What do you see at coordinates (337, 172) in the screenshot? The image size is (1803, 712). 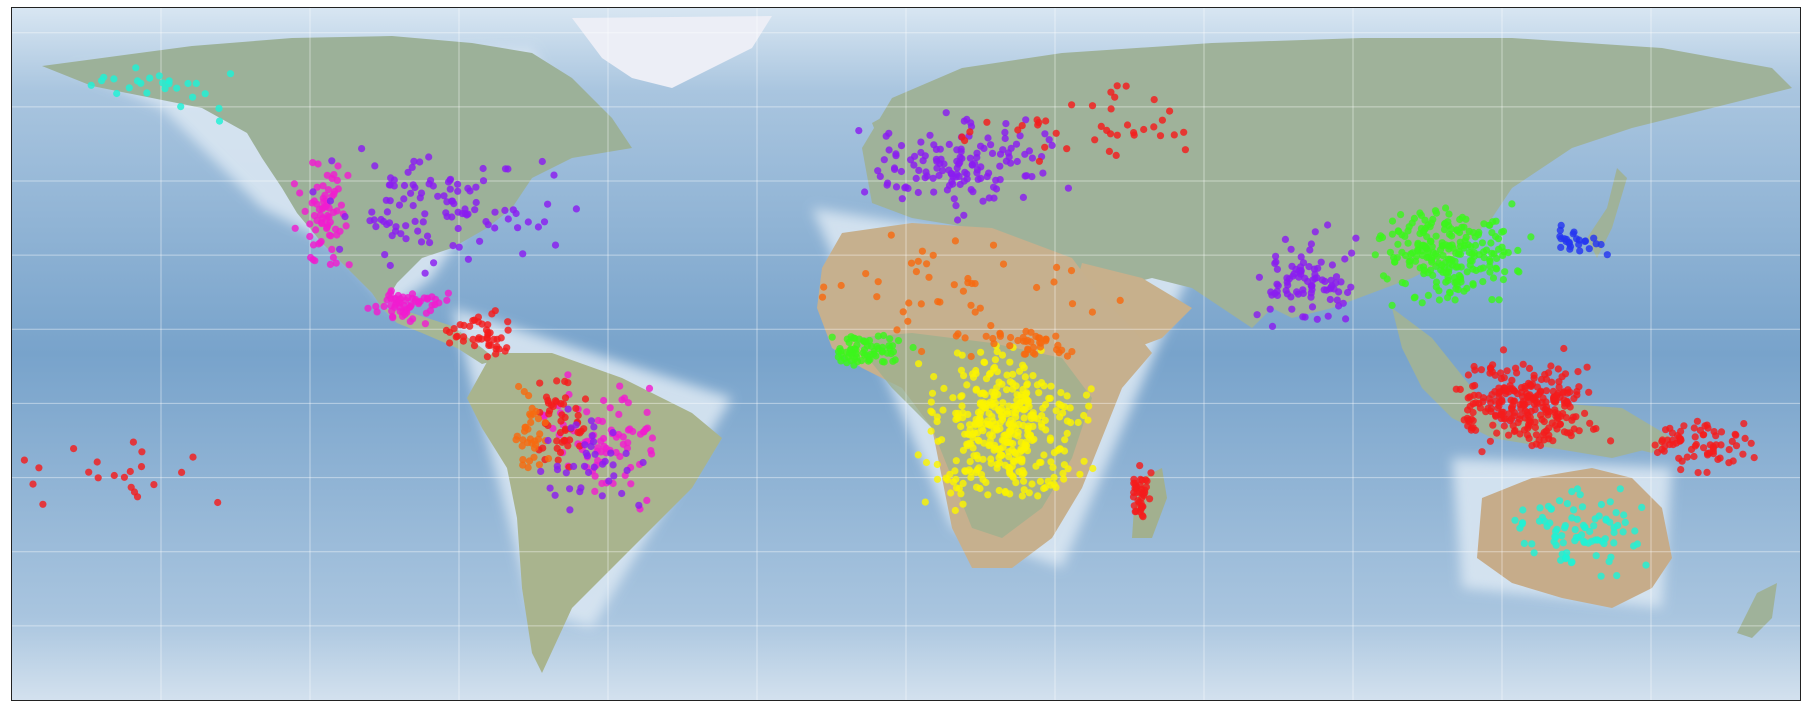 I see `north-america` at bounding box center [337, 172].